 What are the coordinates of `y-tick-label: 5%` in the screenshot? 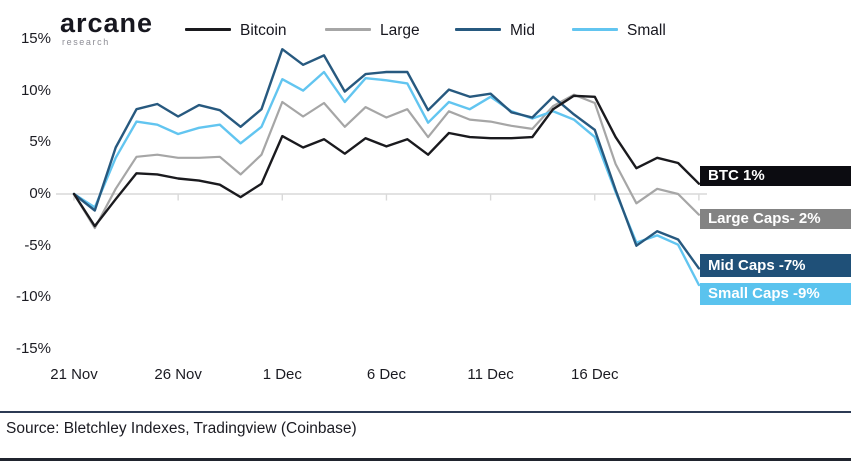 It's located at (40, 142).